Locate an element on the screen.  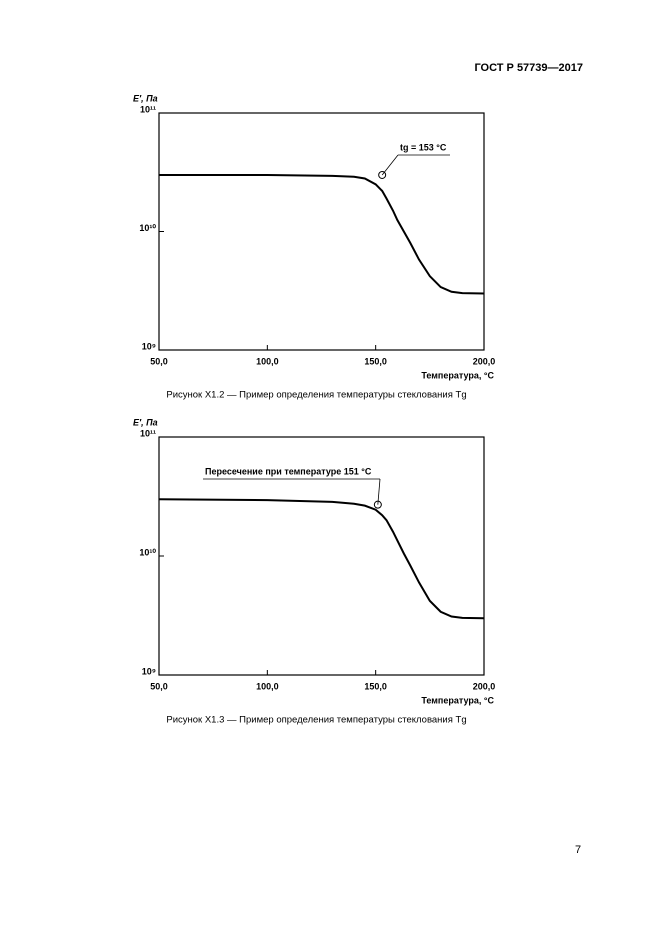
annotation-marker is located at coordinates (382, 174).